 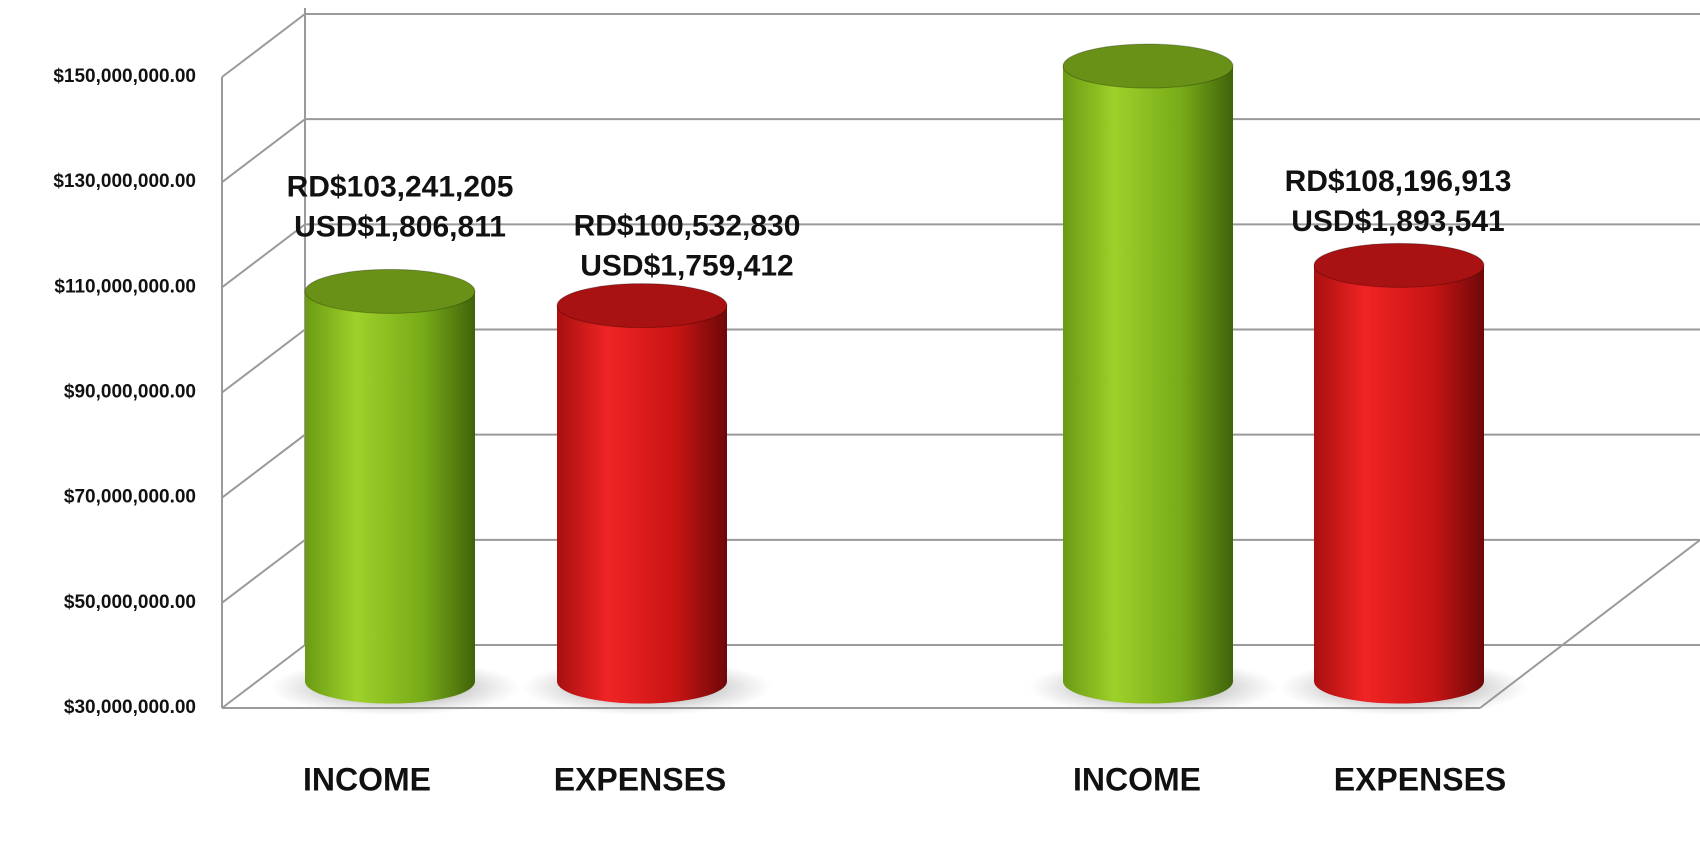 I want to click on y-tick-label: $30,000,000.00, so click(x=130, y=707).